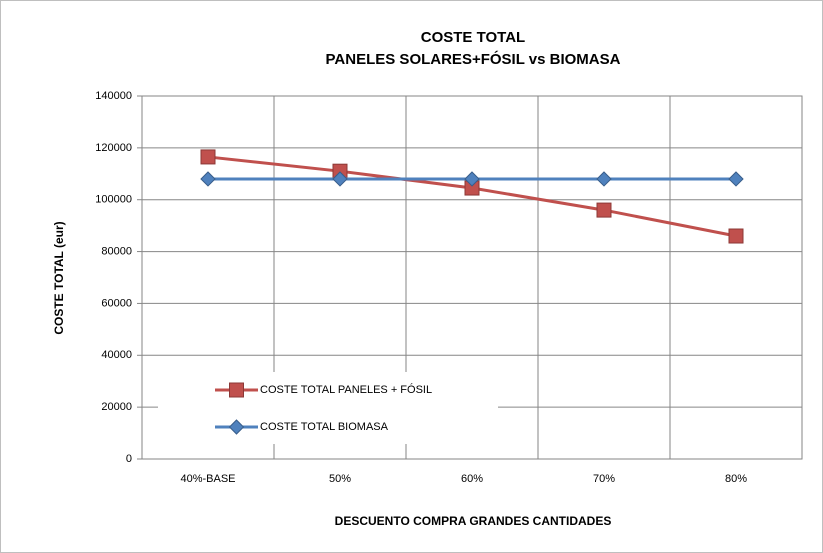 The image size is (823, 553). What do you see at coordinates (324, 427) in the screenshot?
I see `legend-label: COSTE TOTAL BIOMASA` at bounding box center [324, 427].